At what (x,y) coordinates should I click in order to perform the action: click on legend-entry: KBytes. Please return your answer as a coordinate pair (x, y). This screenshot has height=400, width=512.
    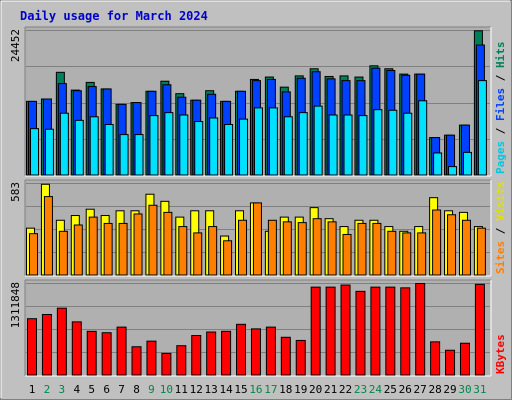
    Looking at the image, I should click on (500, 354).